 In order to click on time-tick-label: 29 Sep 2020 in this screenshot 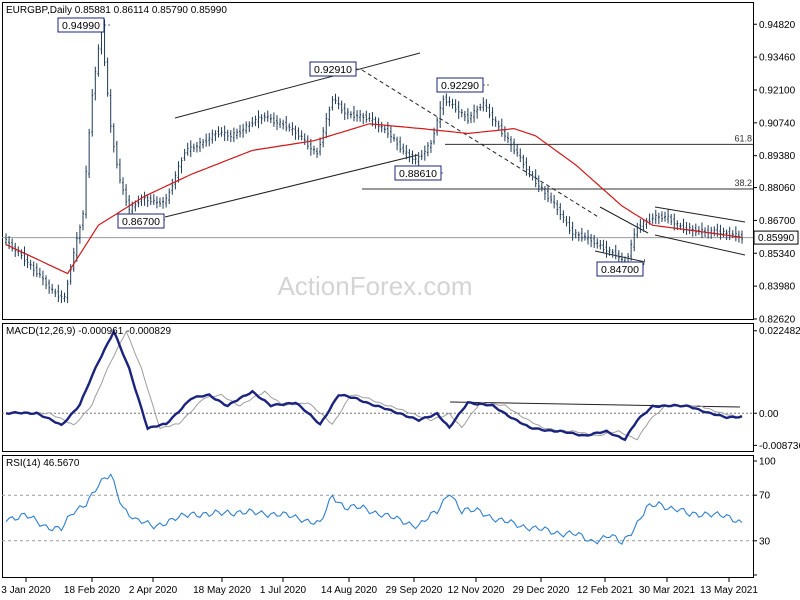, I will do `click(414, 590)`.